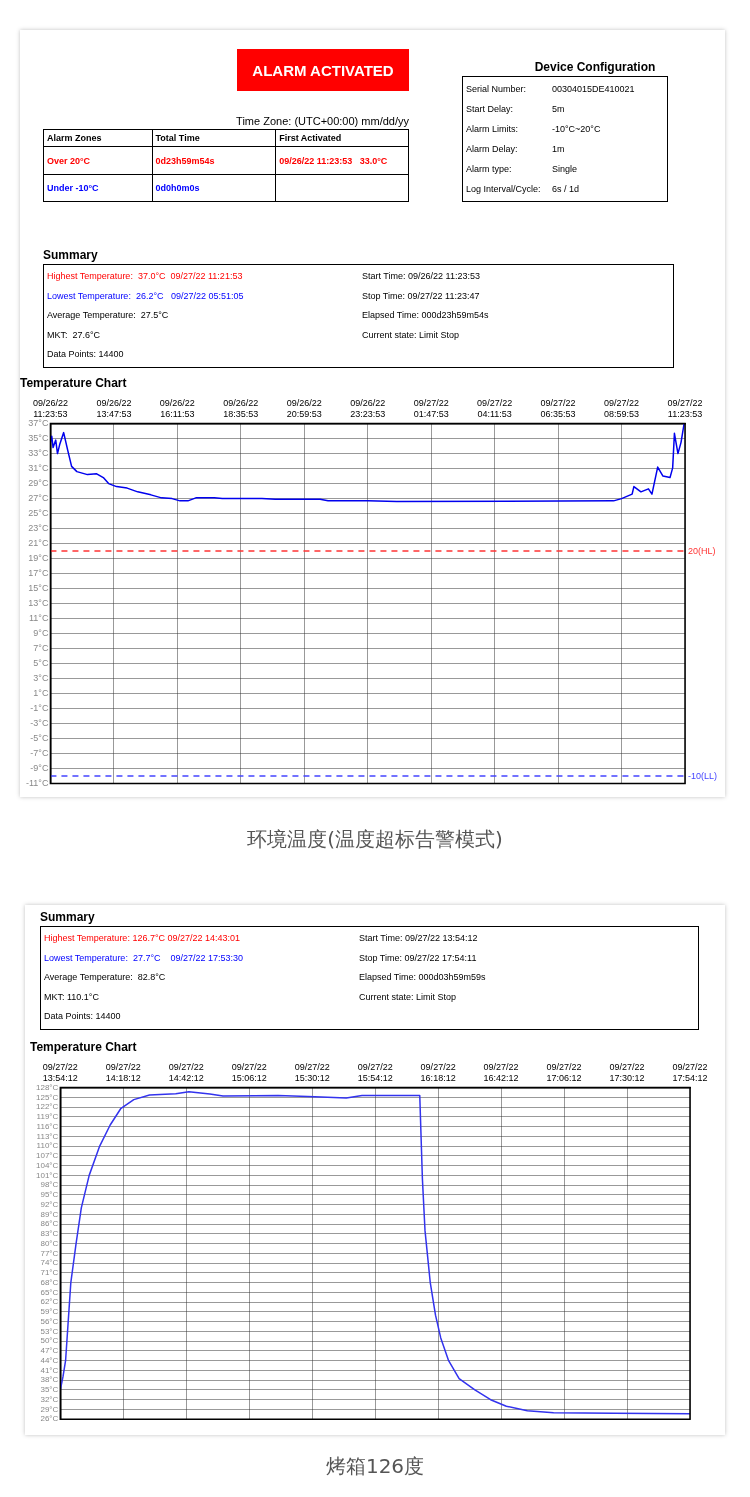 The height and width of the screenshot is (1497, 750). What do you see at coordinates (41, 678) in the screenshot?
I see `y-tick-label: 3°C` at bounding box center [41, 678].